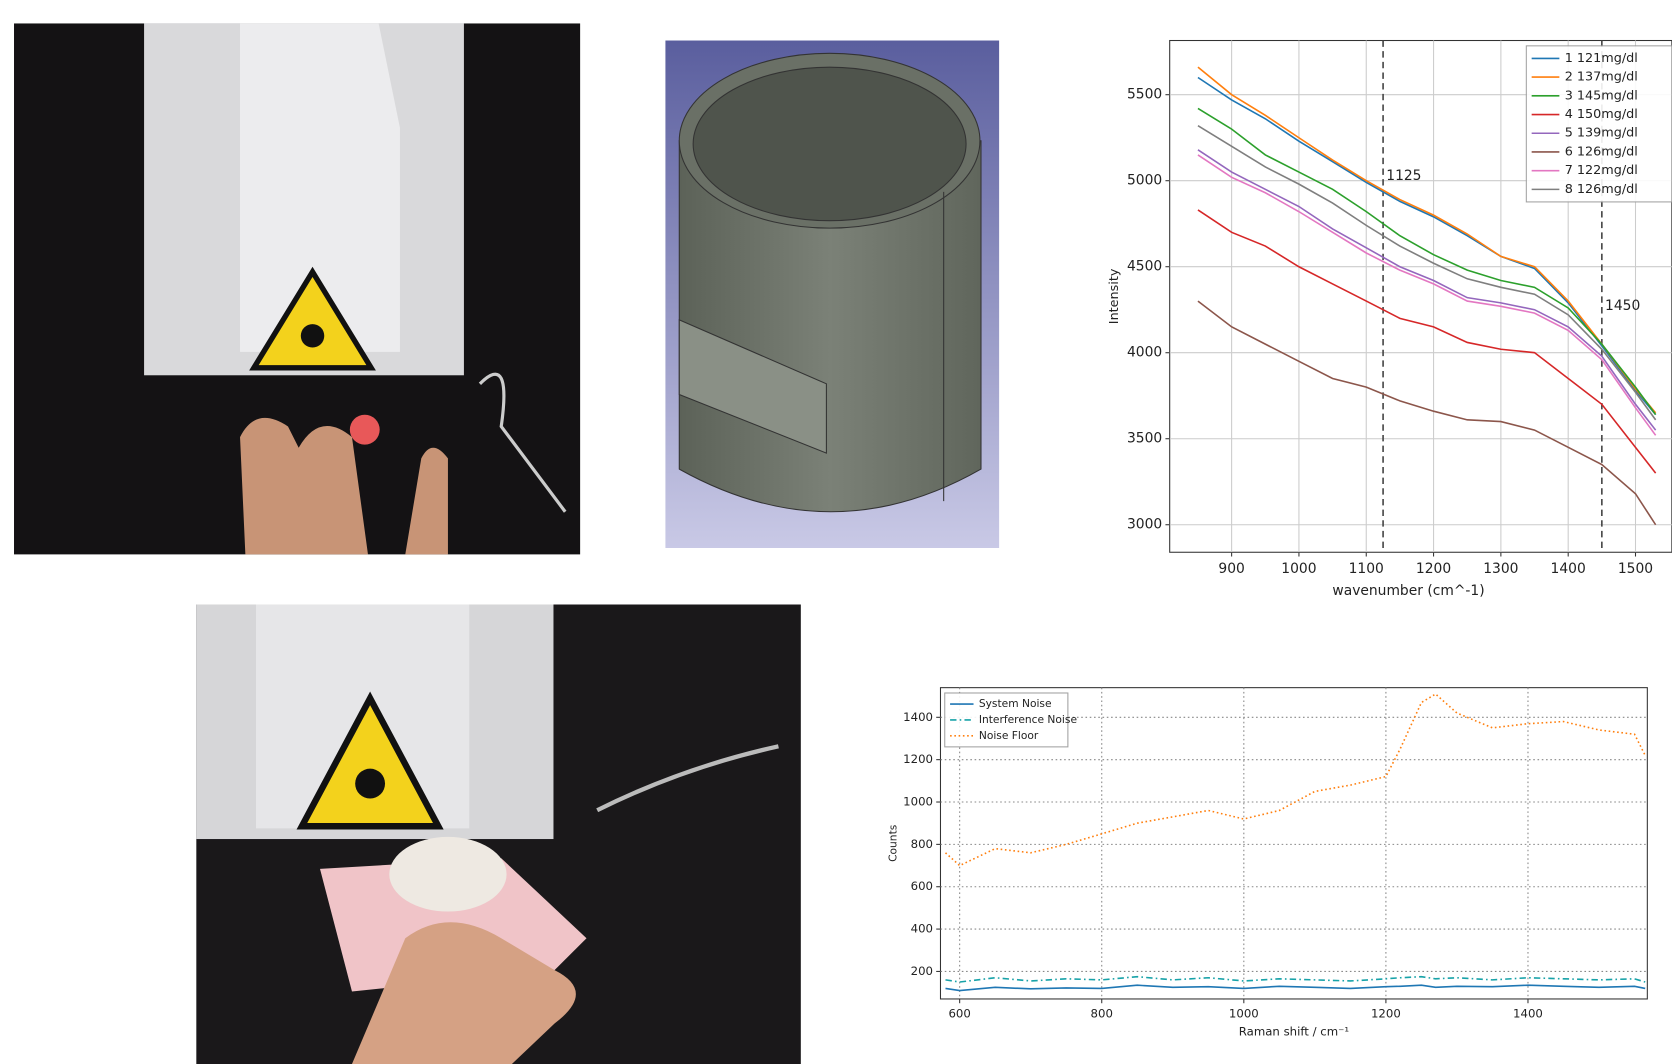 This screenshot has height=1064, width=1672. Describe the element at coordinates (959, 1013) in the screenshot. I see `x-tick-label: 600` at that location.